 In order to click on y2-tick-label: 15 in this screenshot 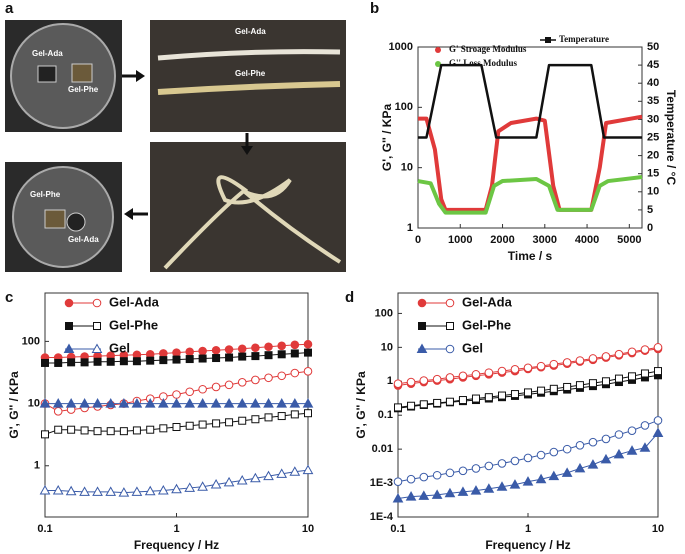, I will do `click(653, 174)`.